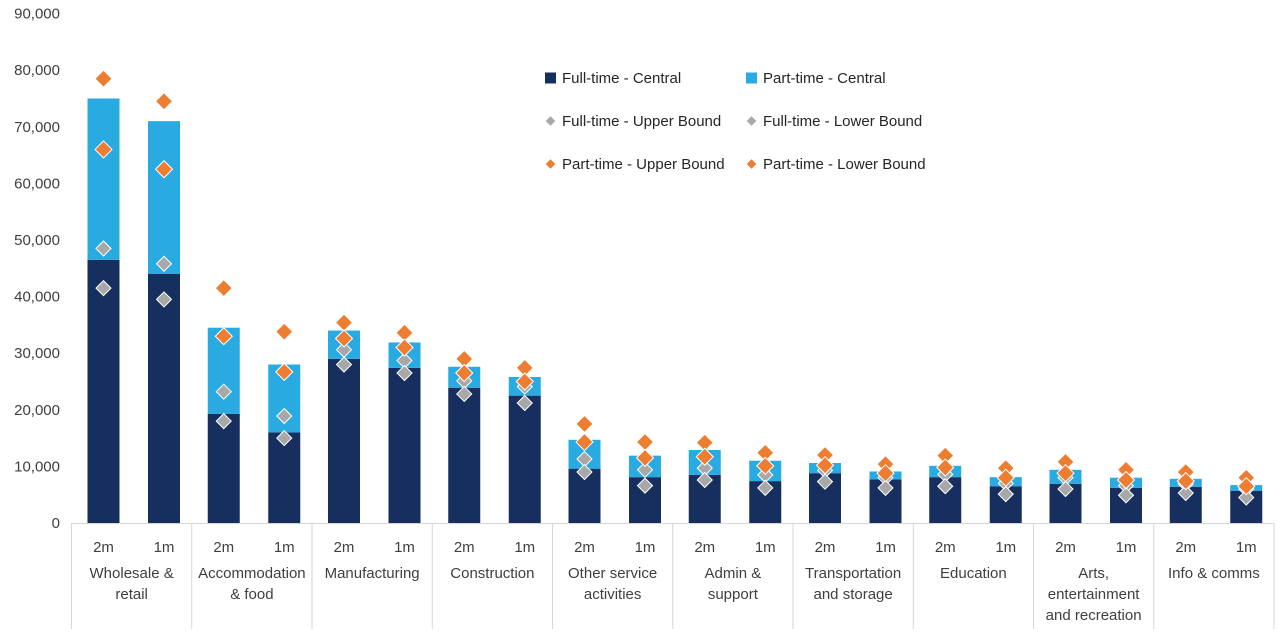  Describe the element at coordinates (252, 573) in the screenshot. I see `category-label: Accommodation` at that location.